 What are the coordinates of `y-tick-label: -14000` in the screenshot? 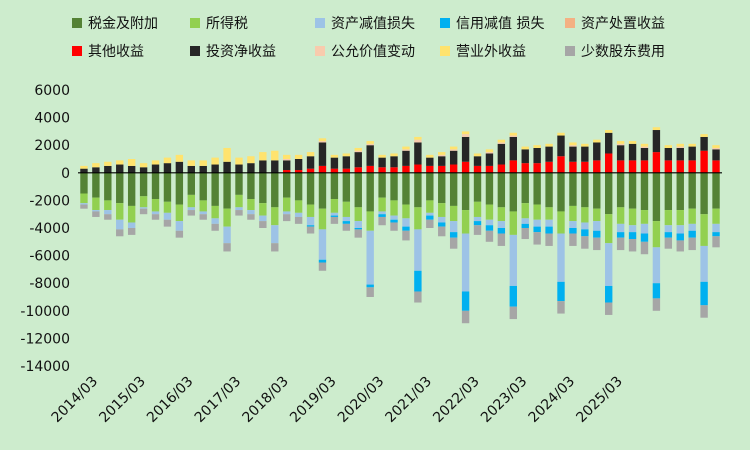 It's located at (45, 367).